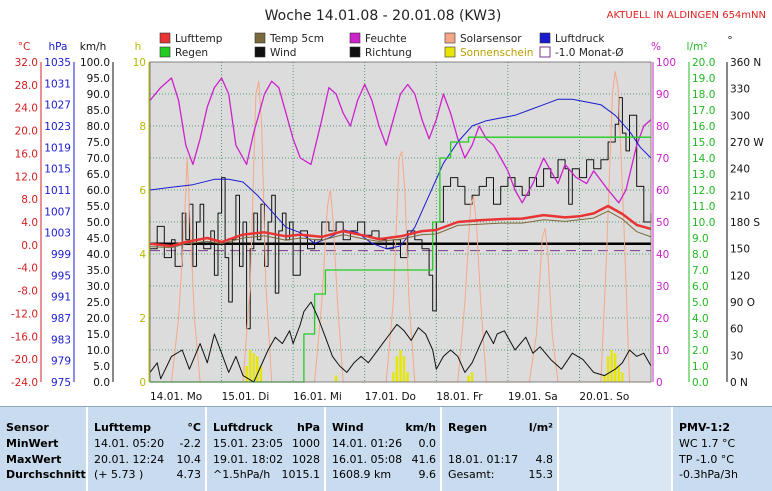 The image size is (772, 491). I want to click on stats-wind-min-time: 14.01. 01:26, so click(367, 443).